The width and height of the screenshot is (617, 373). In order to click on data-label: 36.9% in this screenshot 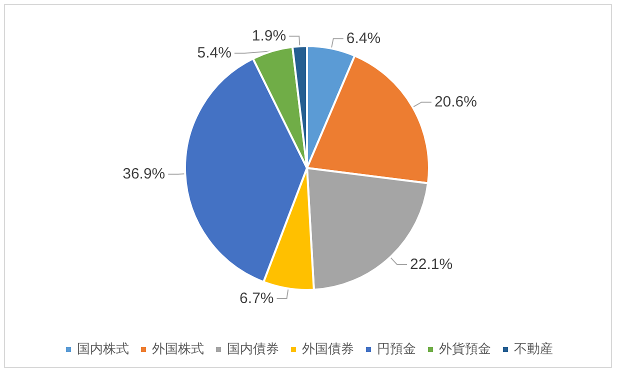, I will do `click(144, 174)`.